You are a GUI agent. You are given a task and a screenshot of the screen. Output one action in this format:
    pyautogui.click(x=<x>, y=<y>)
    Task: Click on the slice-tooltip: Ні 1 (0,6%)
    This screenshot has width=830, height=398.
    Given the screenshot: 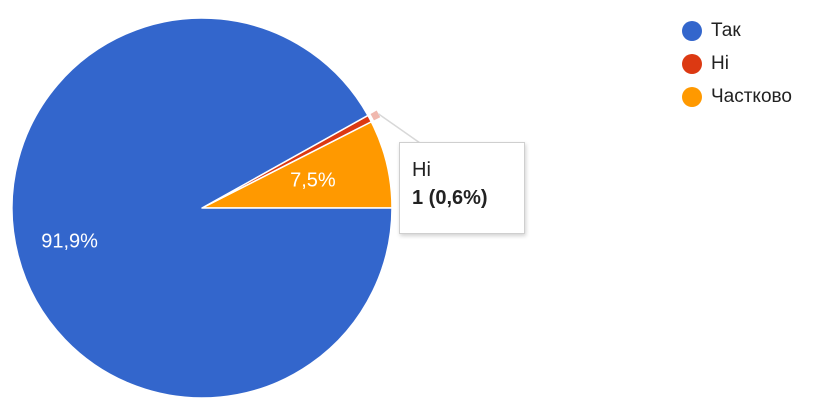 What is the action you would take?
    pyautogui.click(x=462, y=188)
    